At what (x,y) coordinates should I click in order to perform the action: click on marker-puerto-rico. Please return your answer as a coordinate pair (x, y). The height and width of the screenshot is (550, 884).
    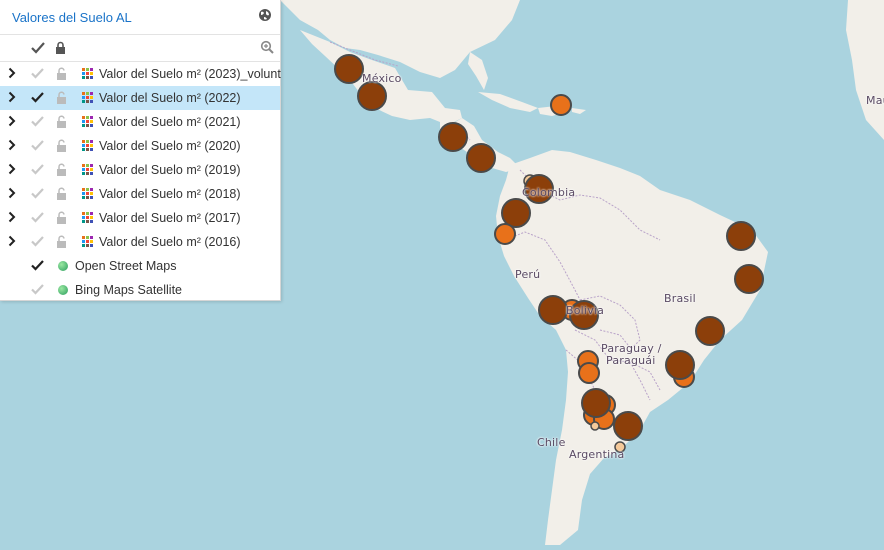
    Looking at the image, I should click on (561, 105).